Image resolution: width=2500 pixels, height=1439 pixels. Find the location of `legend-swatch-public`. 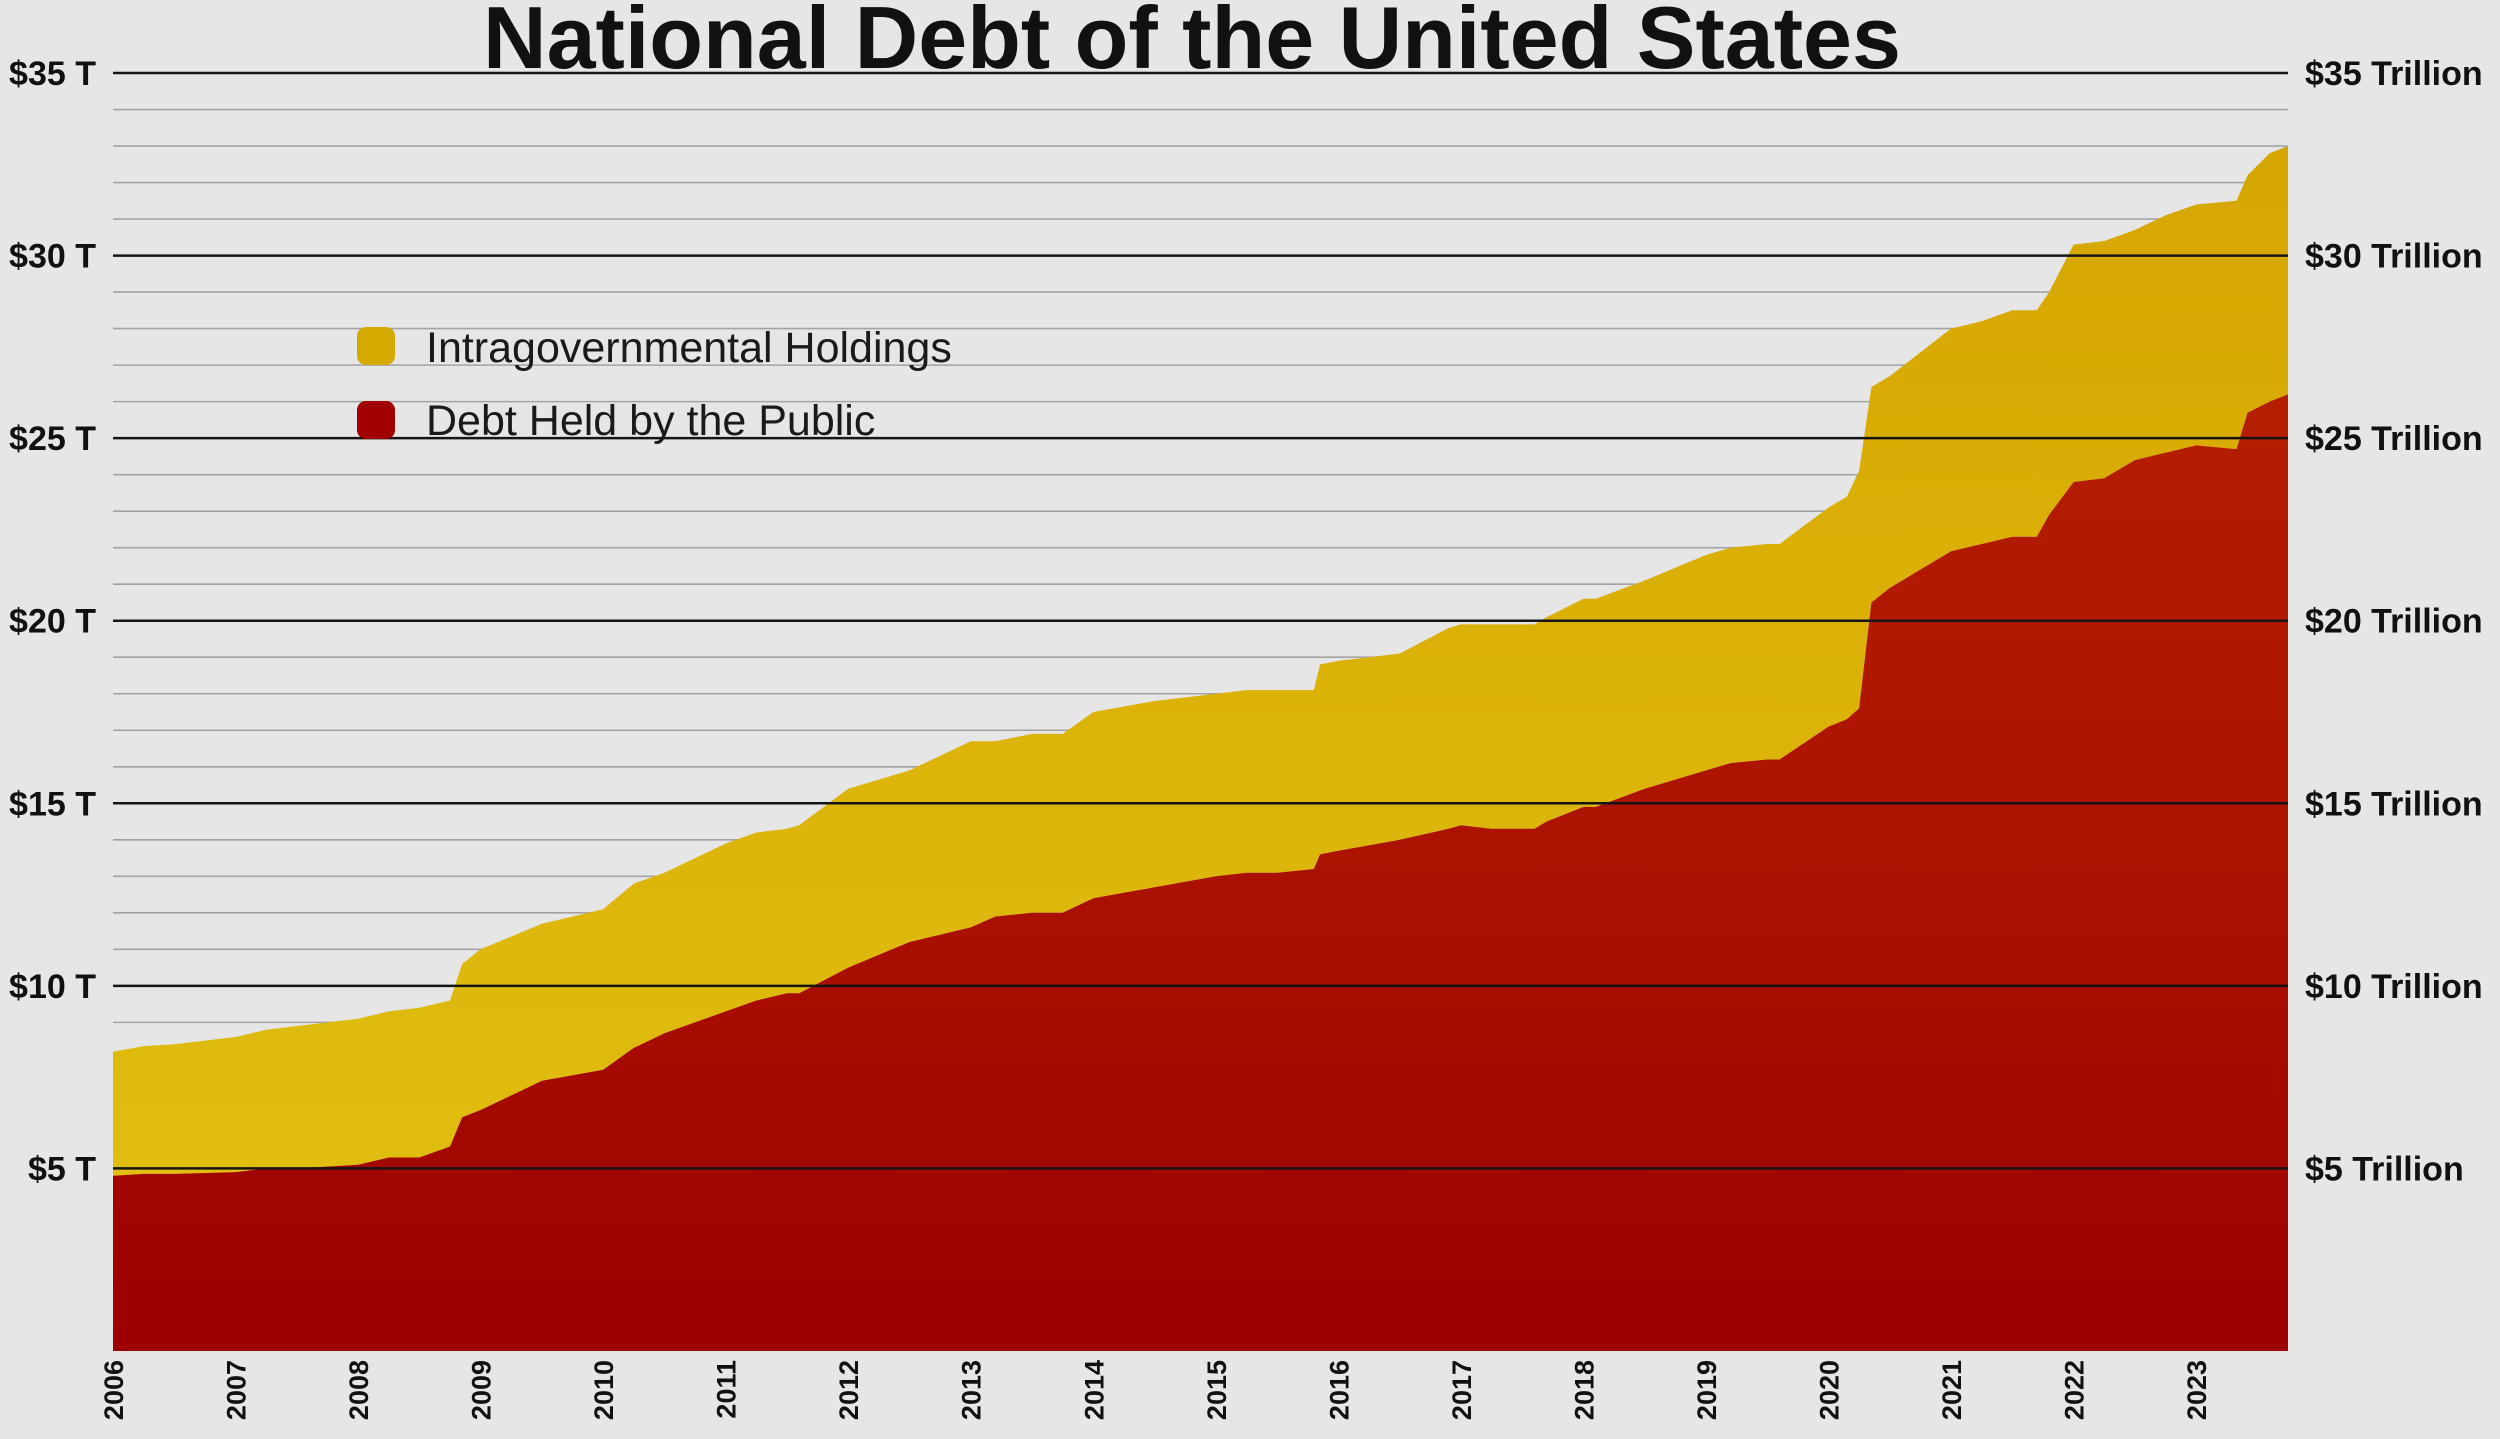

legend-swatch-public is located at coordinates (376, 420).